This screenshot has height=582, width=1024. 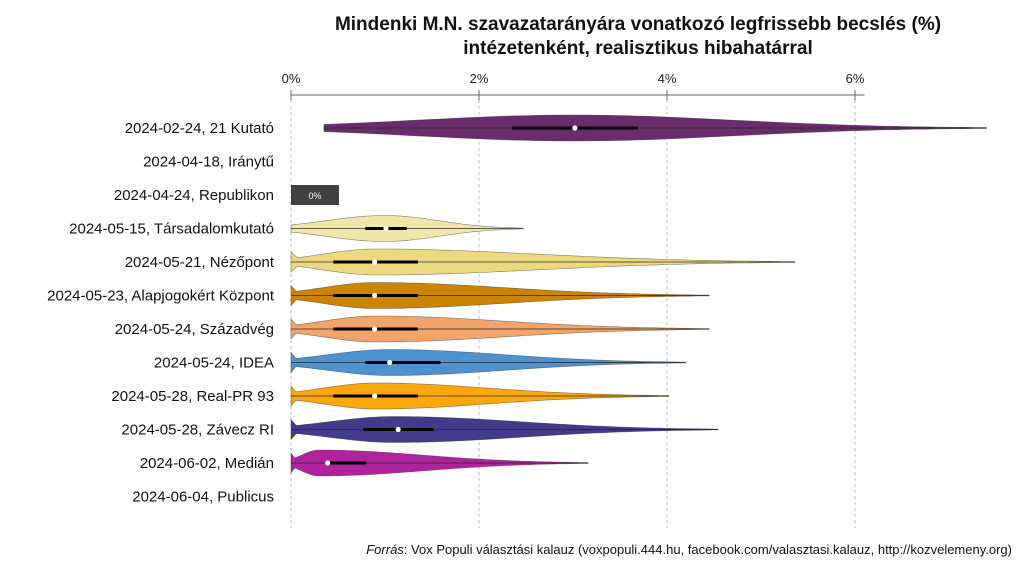 What do you see at coordinates (296, 228) in the screenshot?
I see `violin-row: 2024-05-15, Társadalomkutató` at bounding box center [296, 228].